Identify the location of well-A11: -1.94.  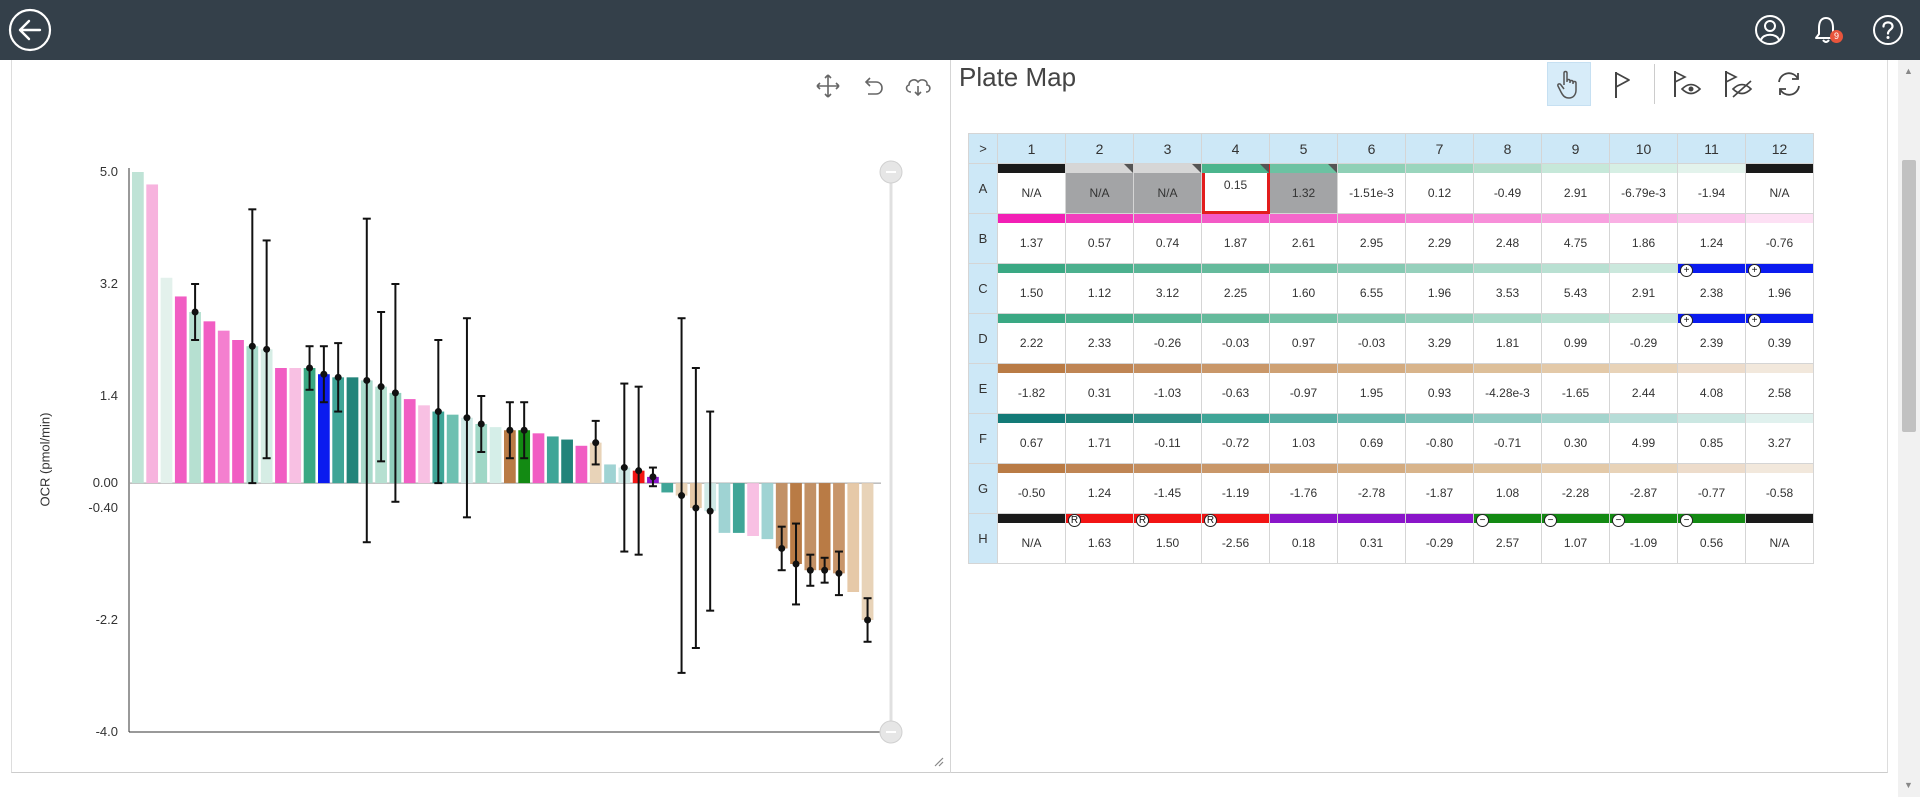
(1711, 188).